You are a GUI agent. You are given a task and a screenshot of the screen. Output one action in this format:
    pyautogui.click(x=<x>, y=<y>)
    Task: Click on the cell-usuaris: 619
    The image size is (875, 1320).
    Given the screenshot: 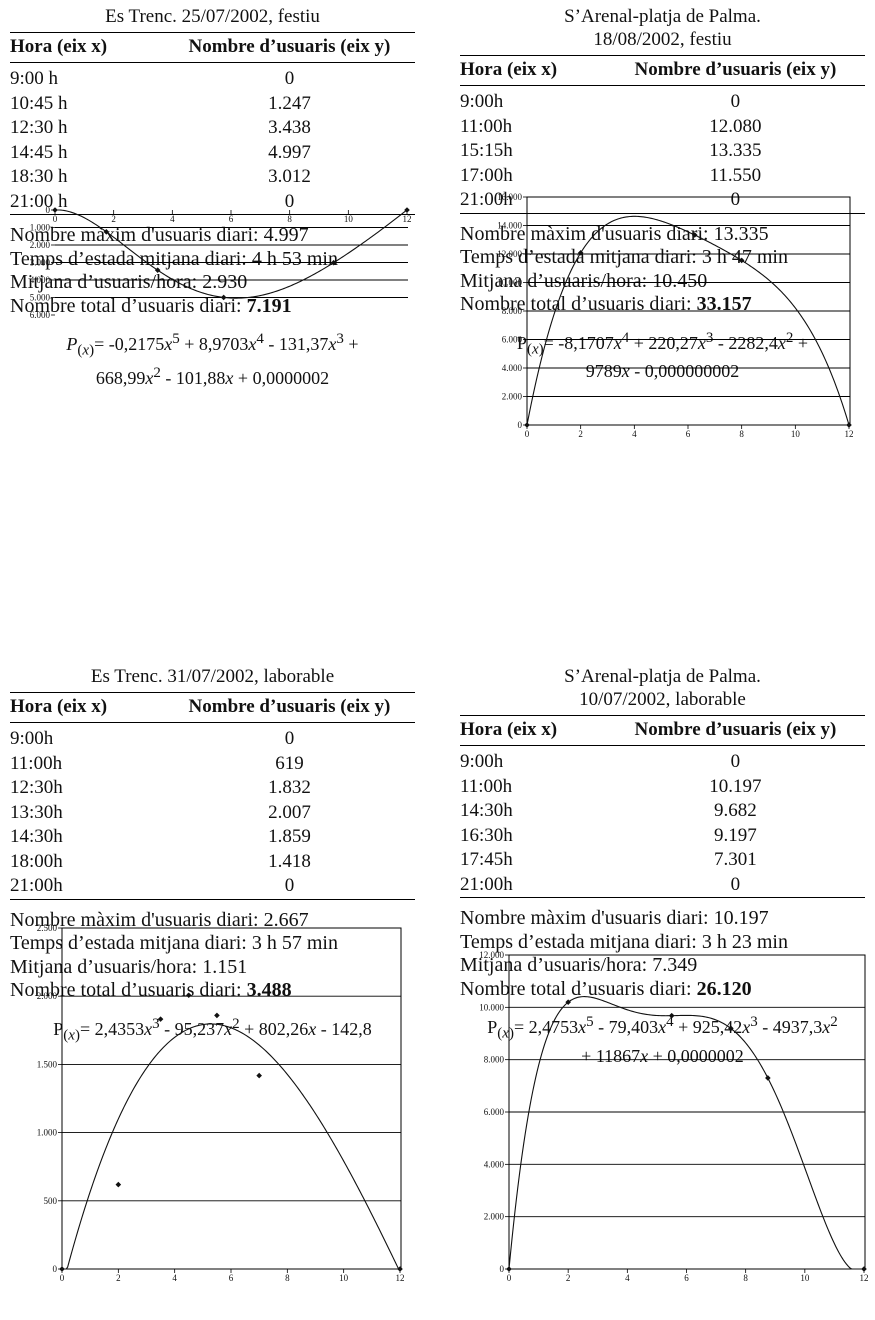 What is the action you would take?
    pyautogui.click(x=289, y=763)
    